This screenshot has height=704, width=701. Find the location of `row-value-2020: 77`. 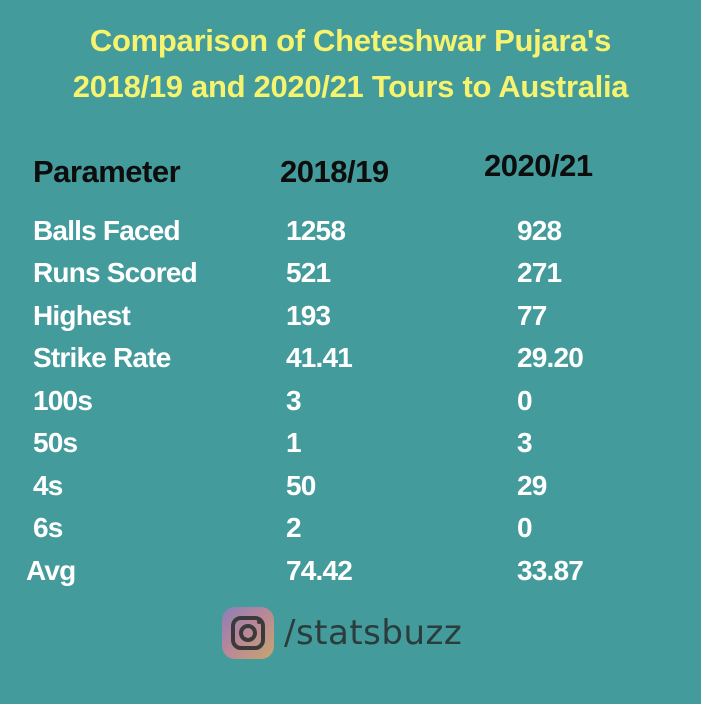

row-value-2020: 77 is located at coordinates (532, 315).